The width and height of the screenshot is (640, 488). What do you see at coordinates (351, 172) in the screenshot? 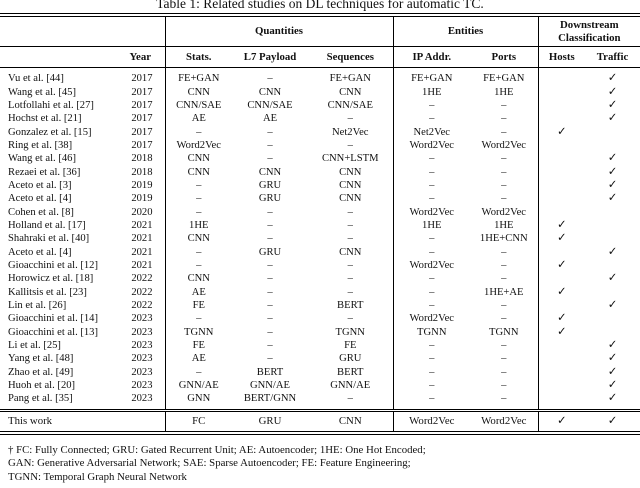
I see `sequences-cell: CNN` at bounding box center [351, 172].